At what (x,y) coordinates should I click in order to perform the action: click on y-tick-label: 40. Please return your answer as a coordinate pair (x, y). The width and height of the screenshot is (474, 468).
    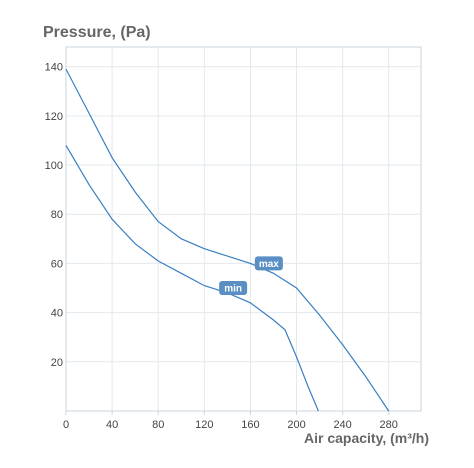
    Looking at the image, I should click on (57, 314).